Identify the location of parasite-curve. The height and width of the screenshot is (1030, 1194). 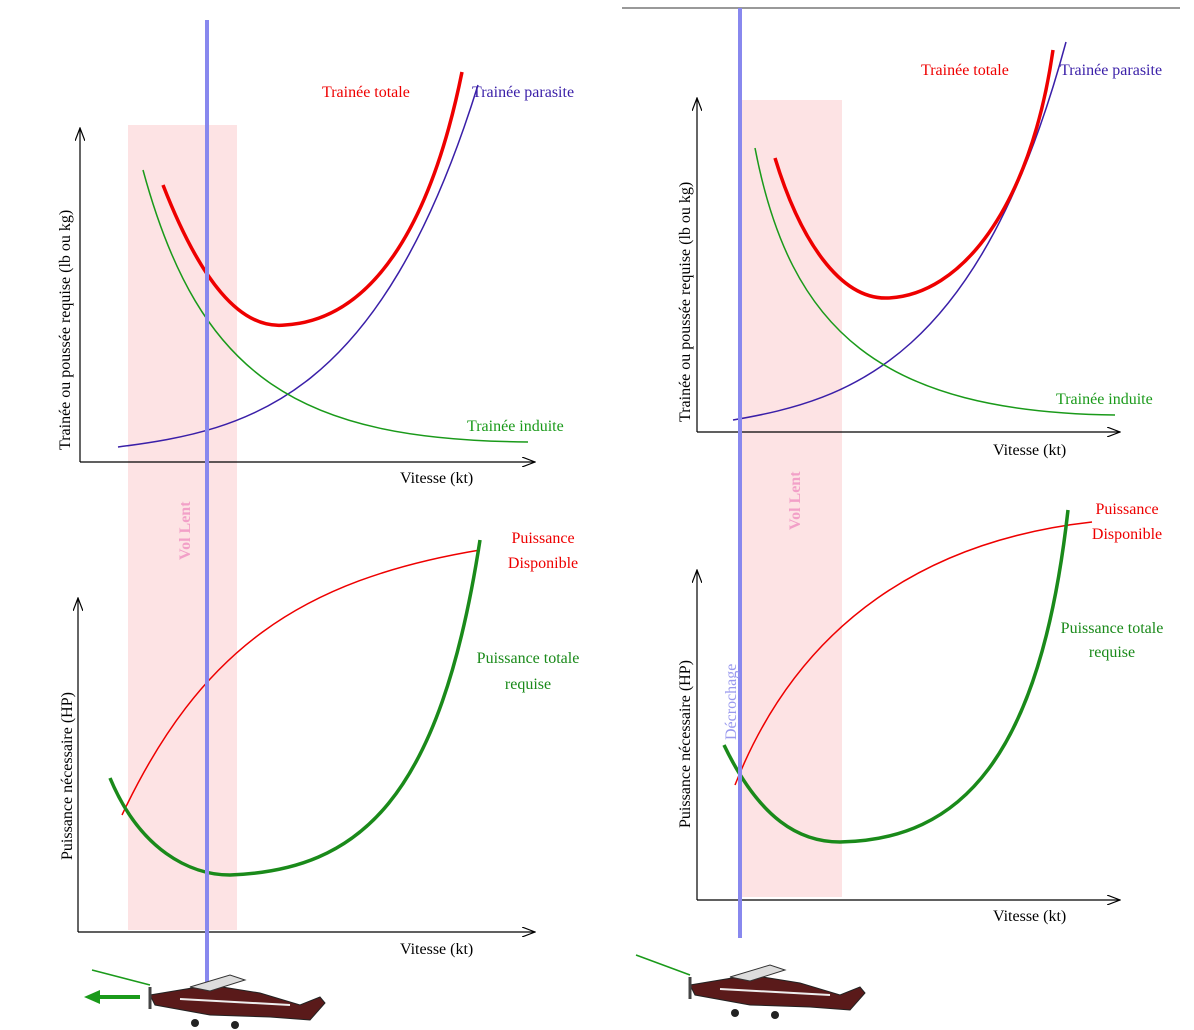
(298, 266).